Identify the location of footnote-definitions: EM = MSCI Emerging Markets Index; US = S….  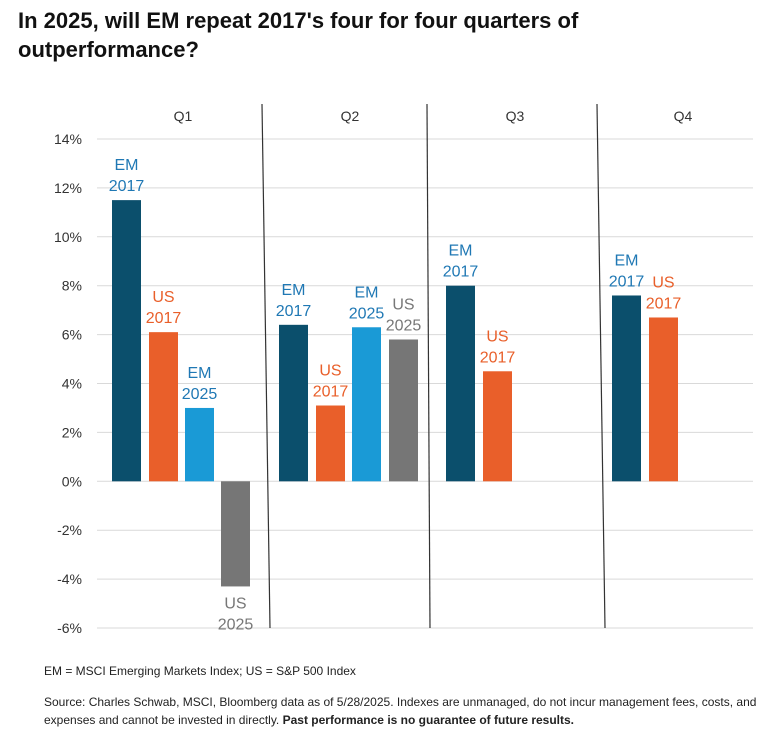
(200, 671).